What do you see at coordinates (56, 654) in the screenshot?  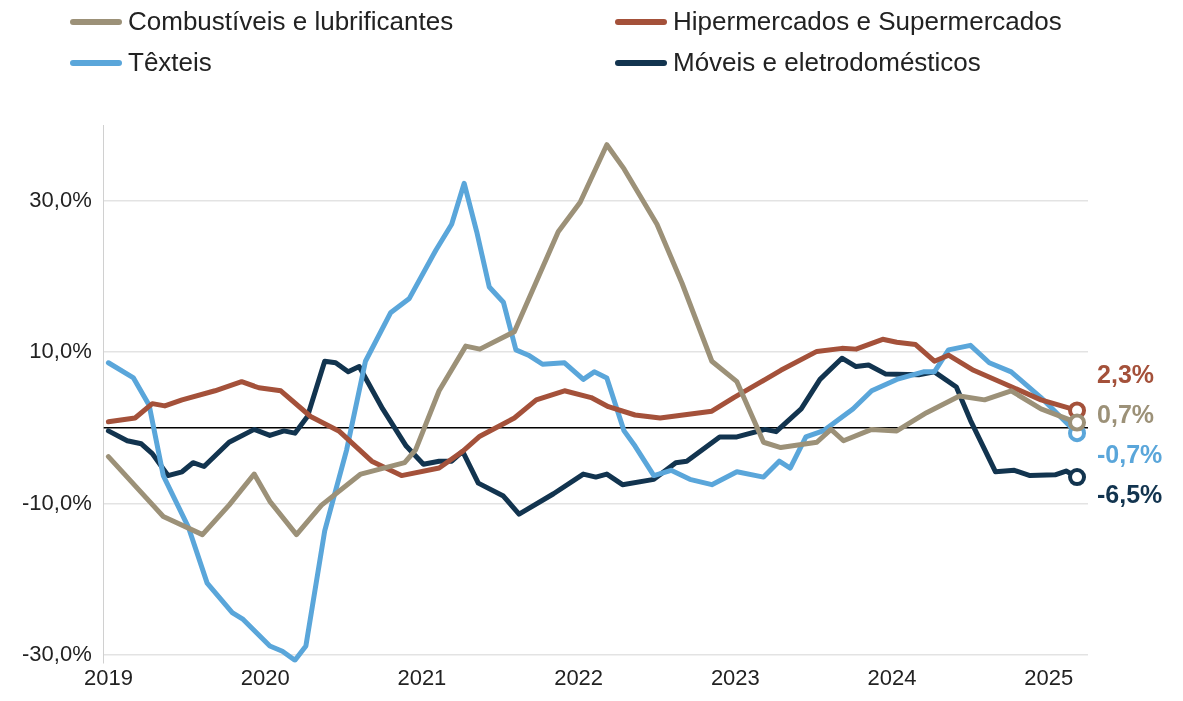 I see `y-tick-label: -30,0%` at bounding box center [56, 654].